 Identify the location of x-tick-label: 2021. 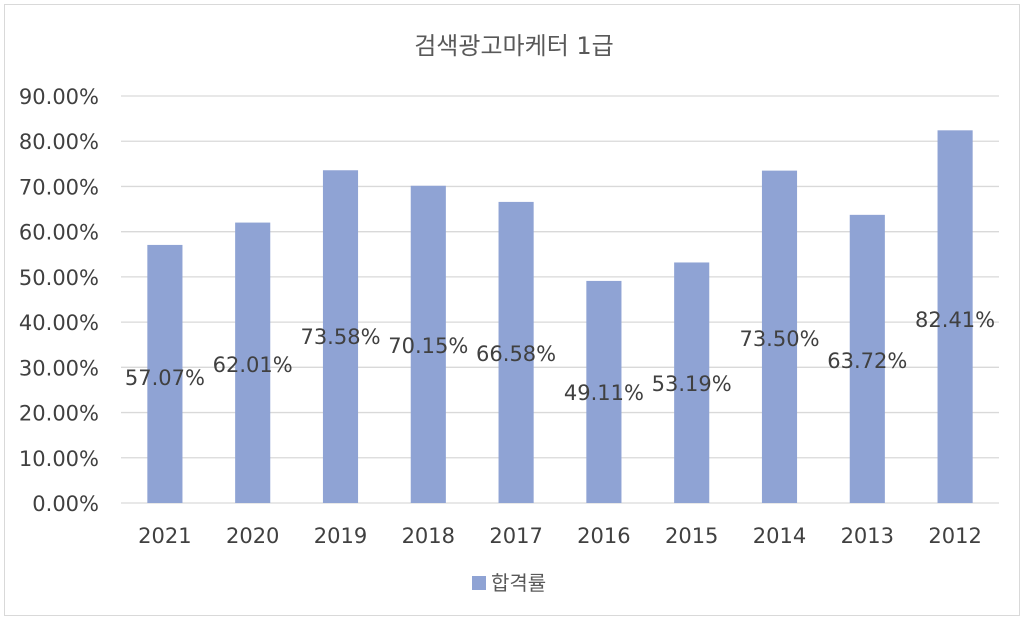
(164, 536).